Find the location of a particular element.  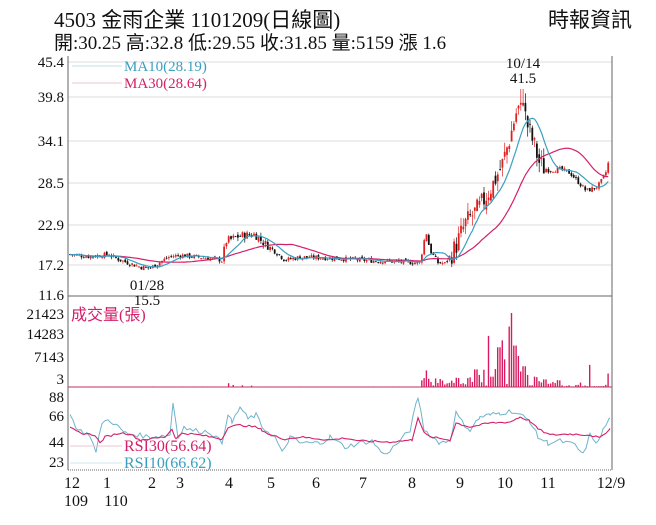

high-date-label: 10/14 is located at coordinates (523, 64).